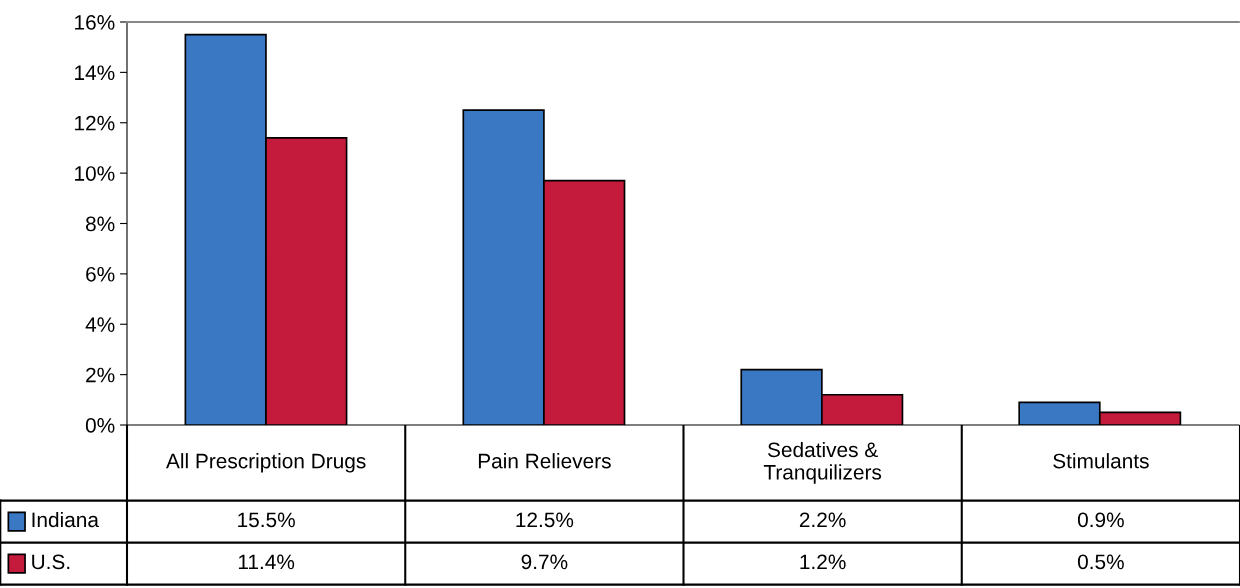 Image resolution: width=1240 pixels, height=588 pixels. I want to click on text: 12.5%, so click(545, 520).